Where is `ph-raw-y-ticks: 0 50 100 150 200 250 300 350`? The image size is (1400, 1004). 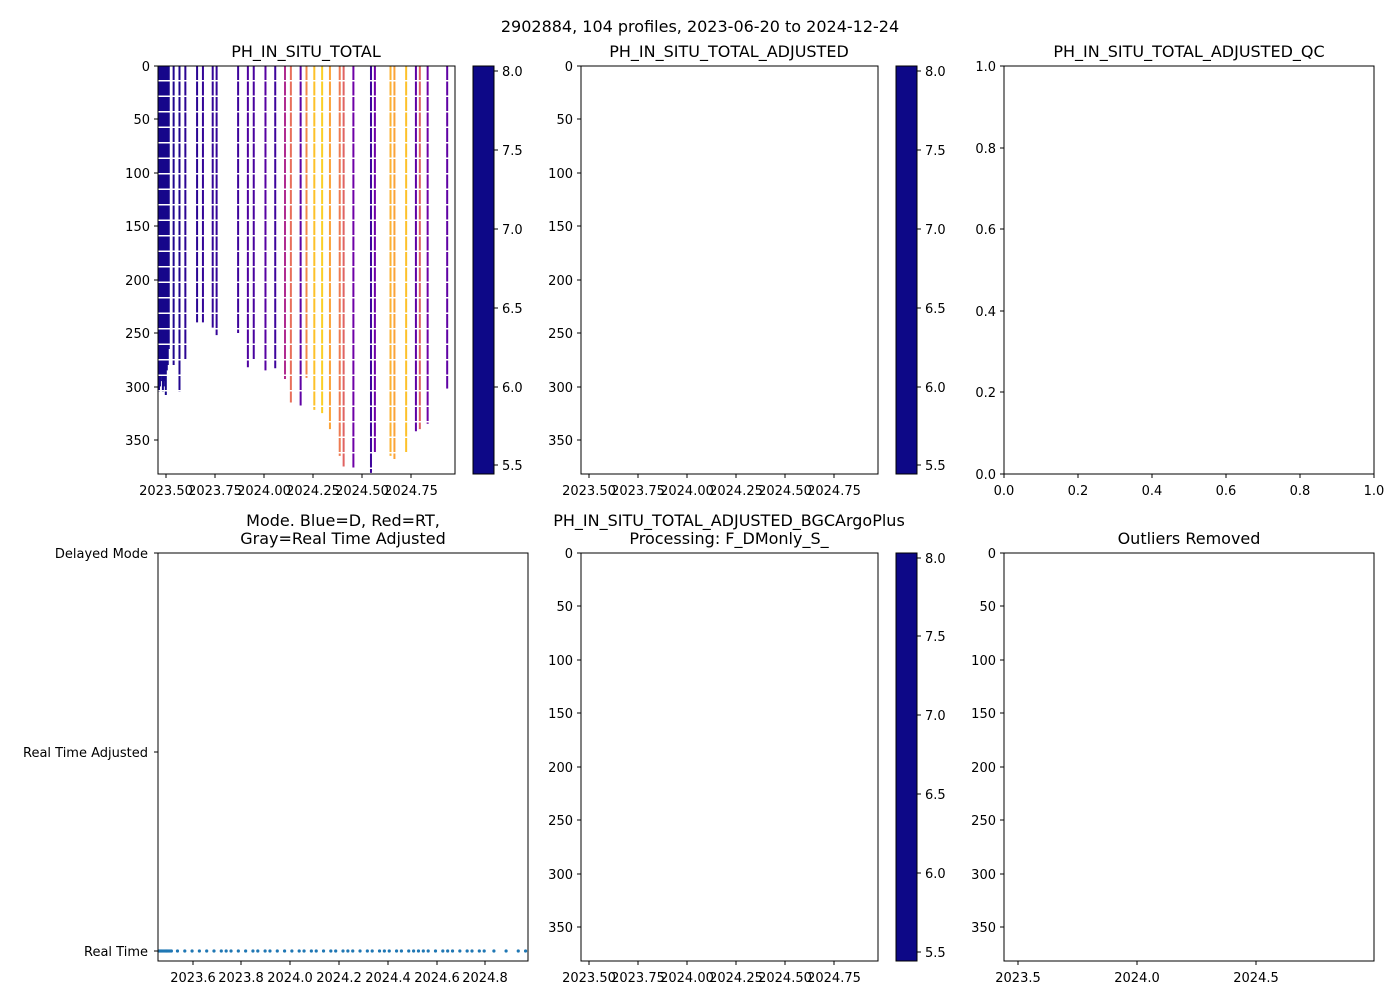 ph-raw-y-ticks: 0 50 100 150 200 250 300 350 is located at coordinates (141, 254).